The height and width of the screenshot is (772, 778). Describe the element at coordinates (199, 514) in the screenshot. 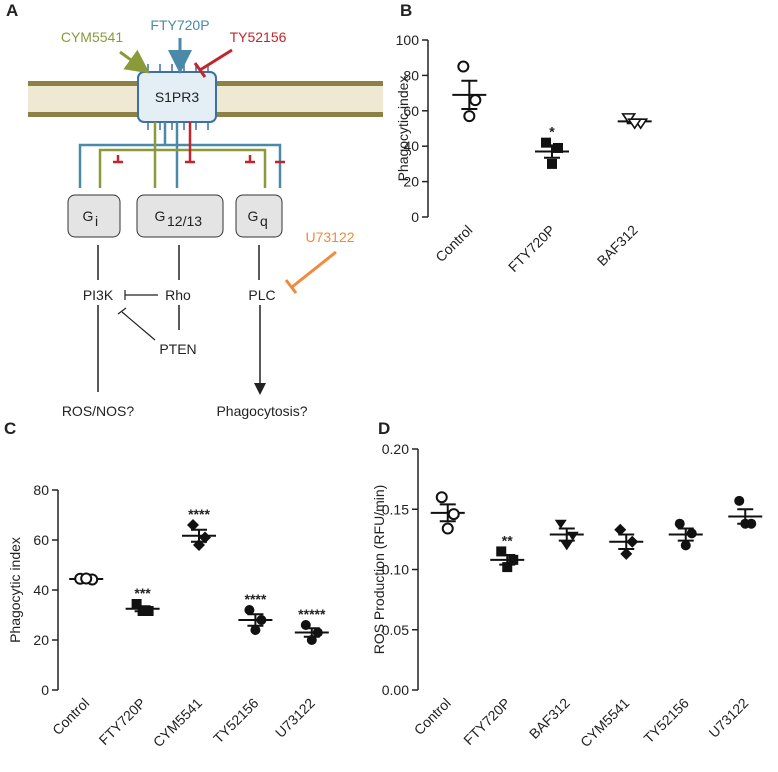

I see `significance: ****` at that location.